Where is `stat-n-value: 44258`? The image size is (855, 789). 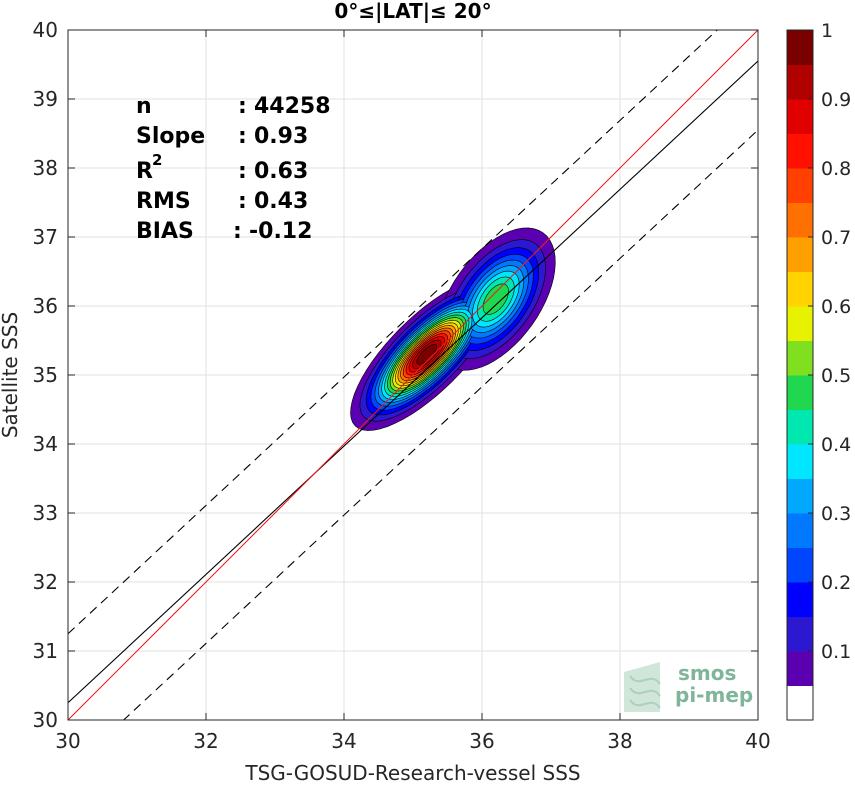 stat-n-value: 44258 is located at coordinates (292, 106).